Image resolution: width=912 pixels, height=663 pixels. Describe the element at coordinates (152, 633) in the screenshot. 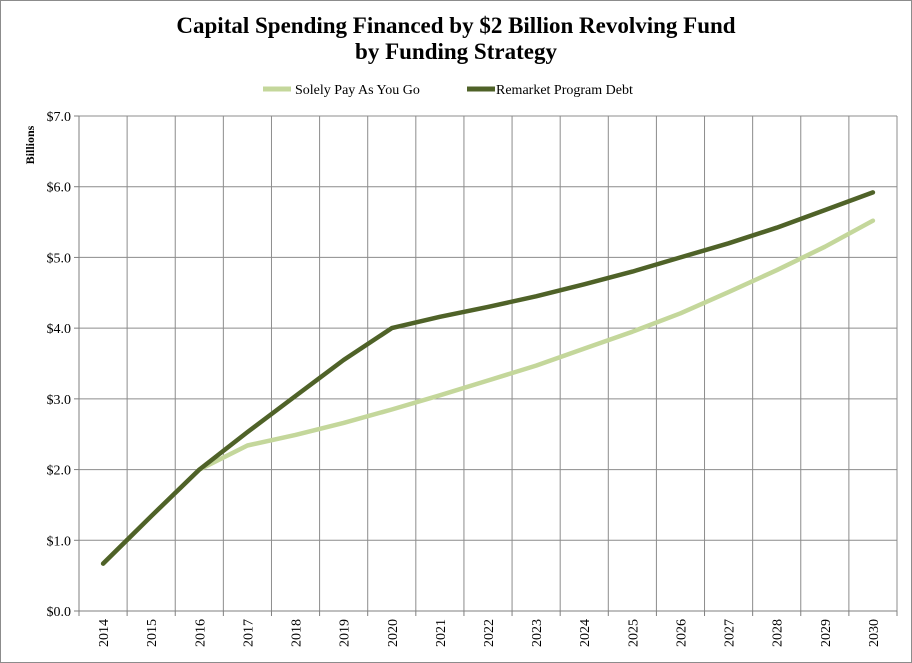

I see `x-tick-label: 2015` at that location.